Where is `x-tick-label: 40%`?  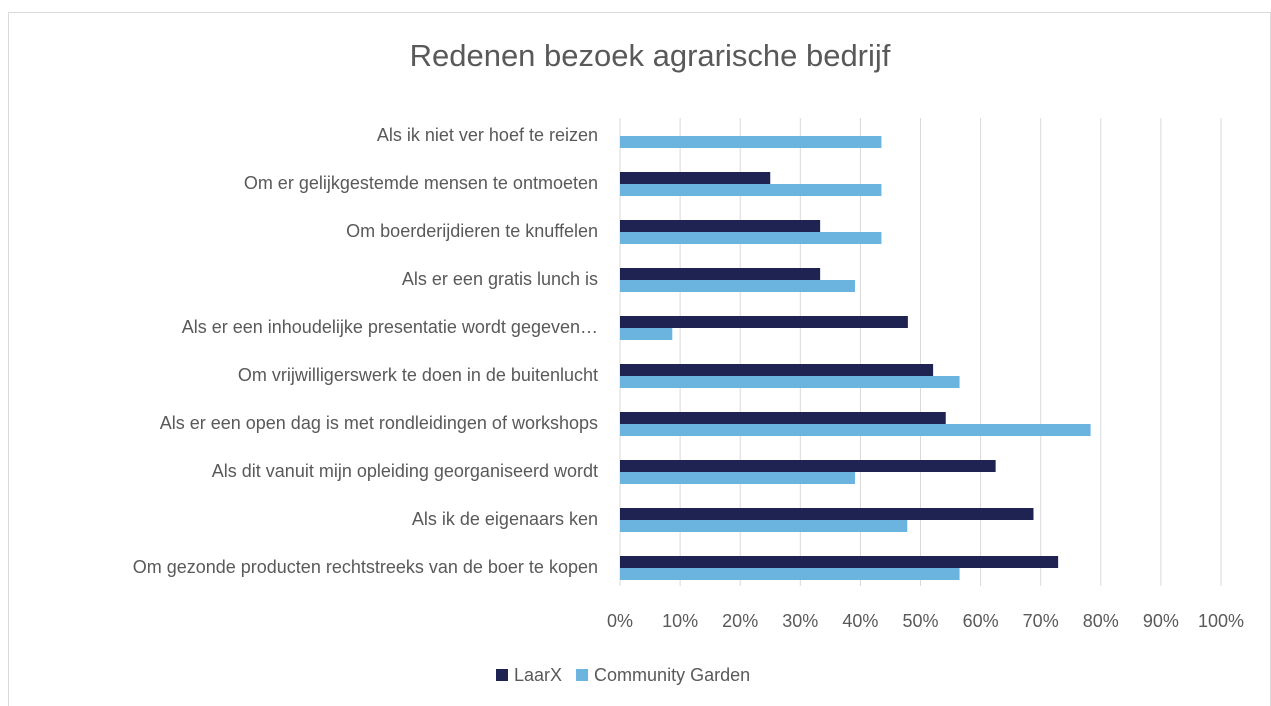 x-tick-label: 40% is located at coordinates (860, 621).